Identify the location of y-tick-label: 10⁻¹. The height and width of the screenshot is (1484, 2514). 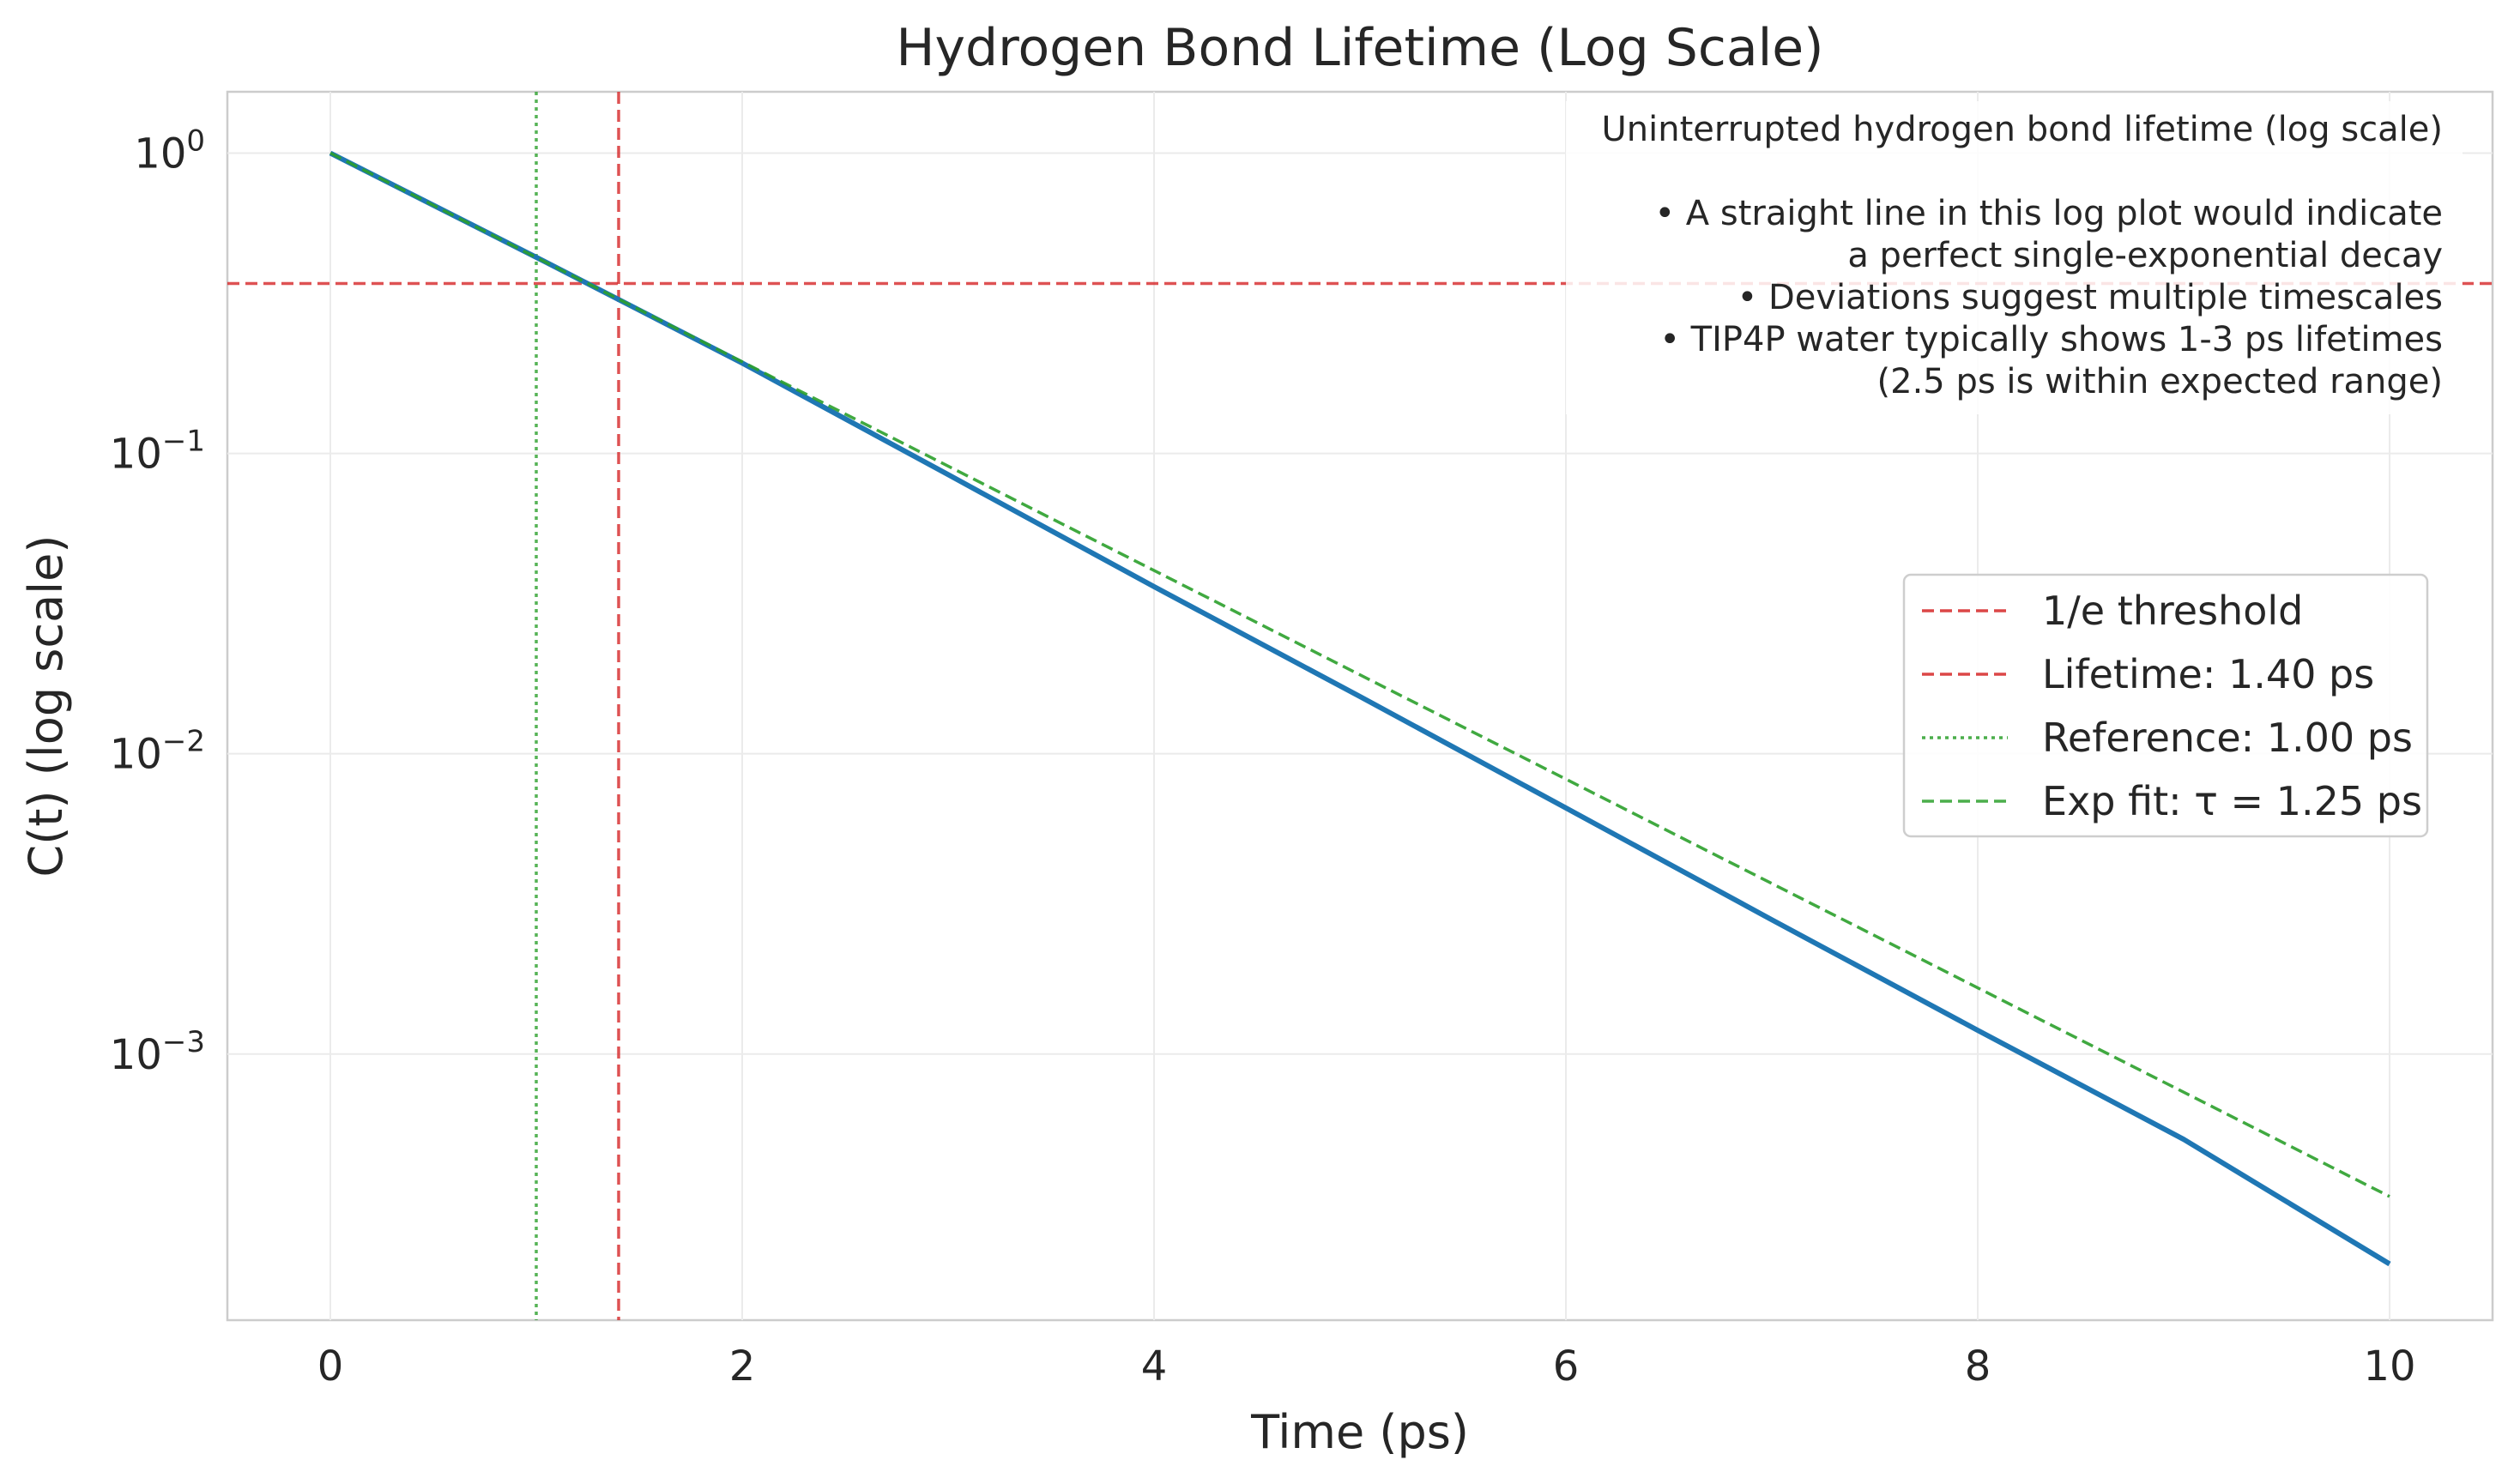
(157, 452).